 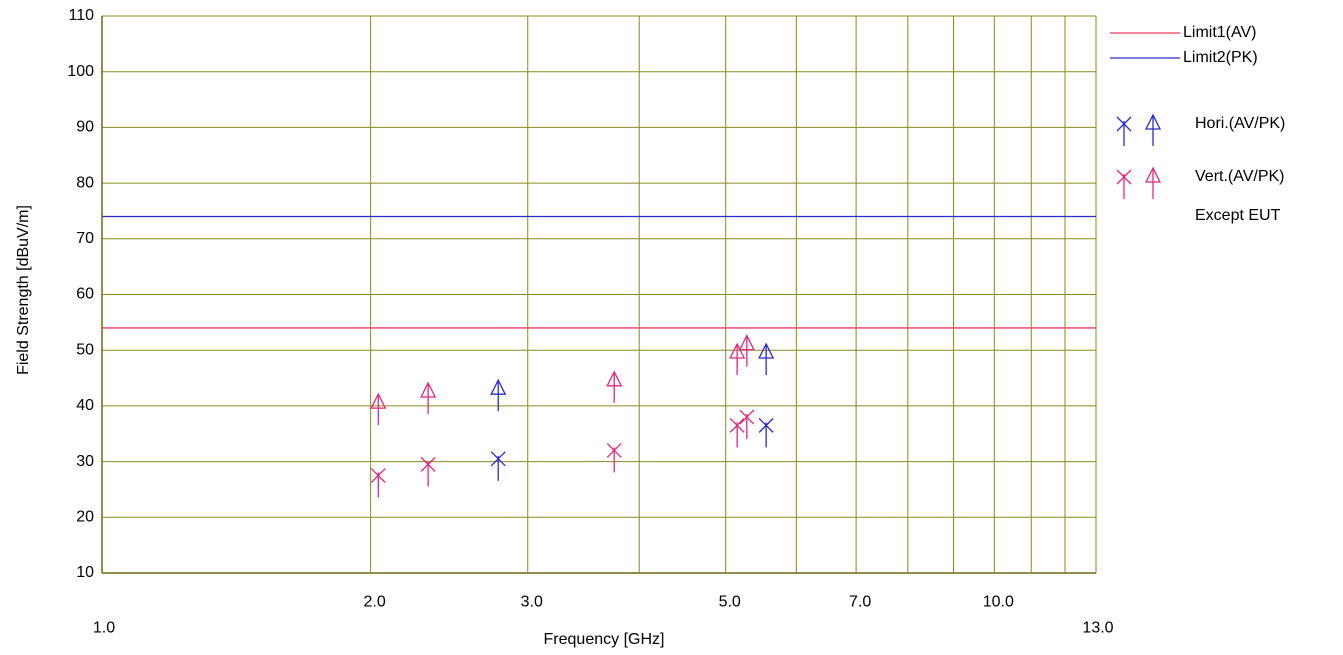 What do you see at coordinates (80, 71) in the screenshot?
I see `y-tick-label: 100` at bounding box center [80, 71].